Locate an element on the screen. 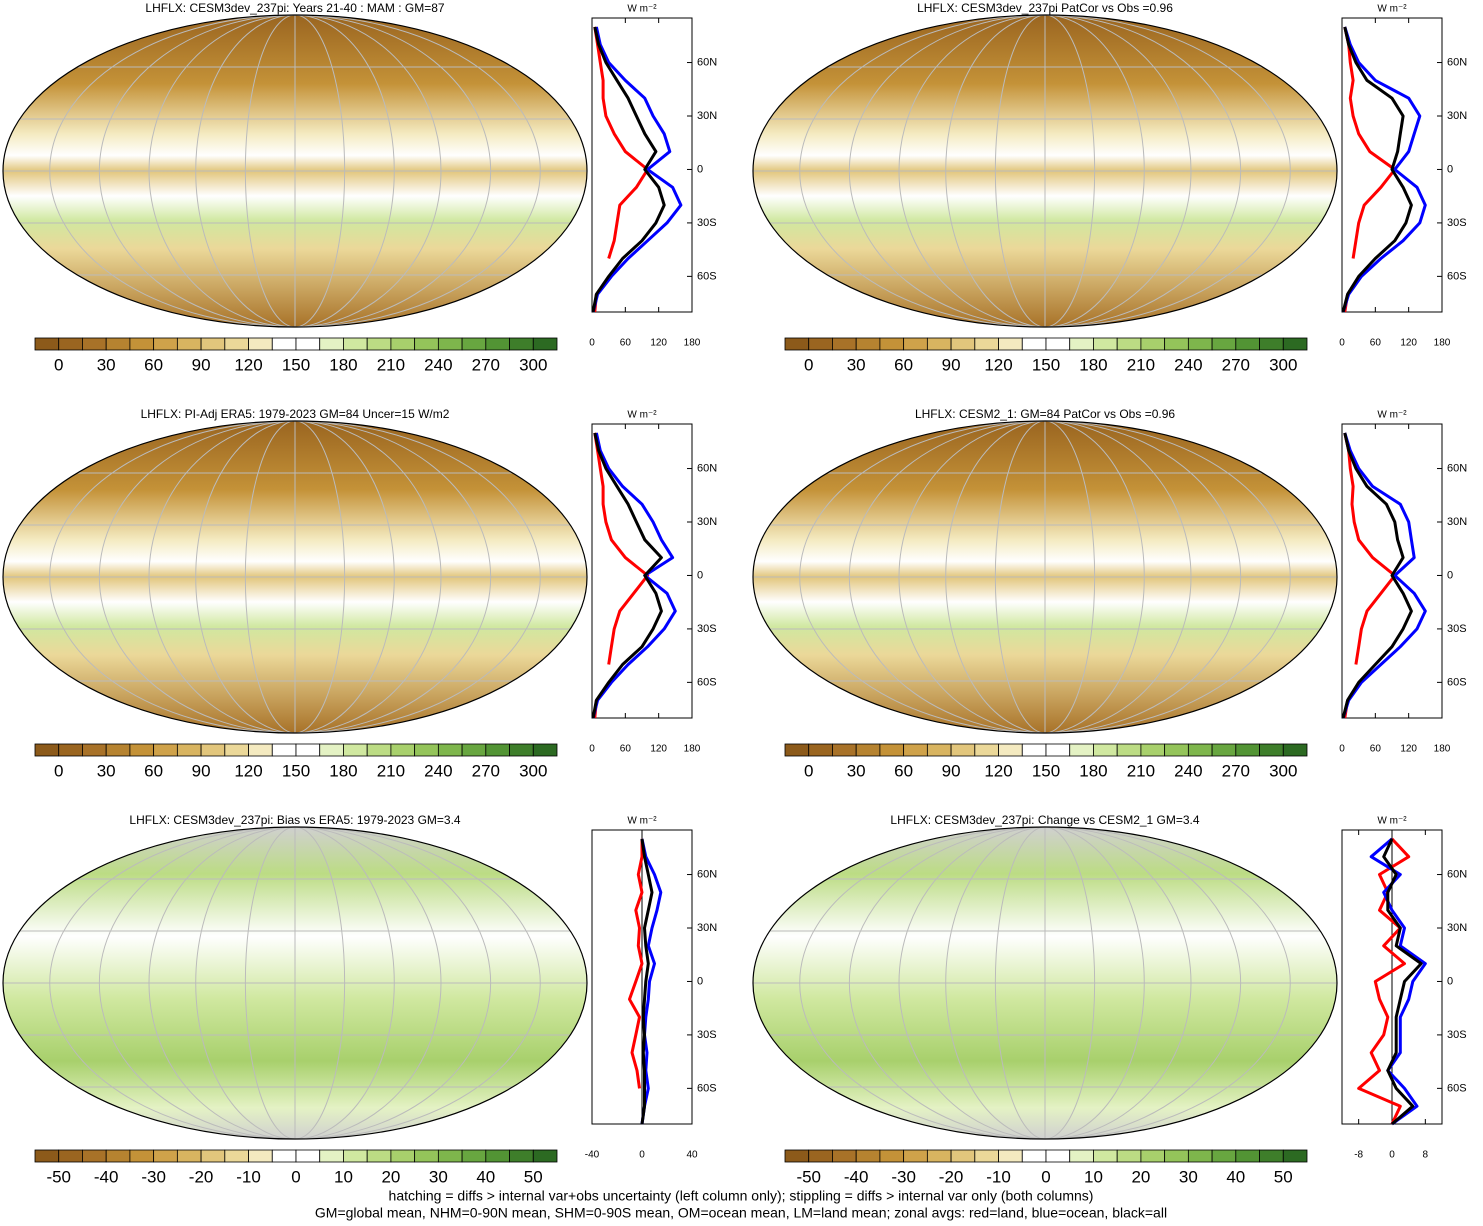 This screenshot has width=1483, height=1226. x-tick-label: 60 is located at coordinates (1376, 343).